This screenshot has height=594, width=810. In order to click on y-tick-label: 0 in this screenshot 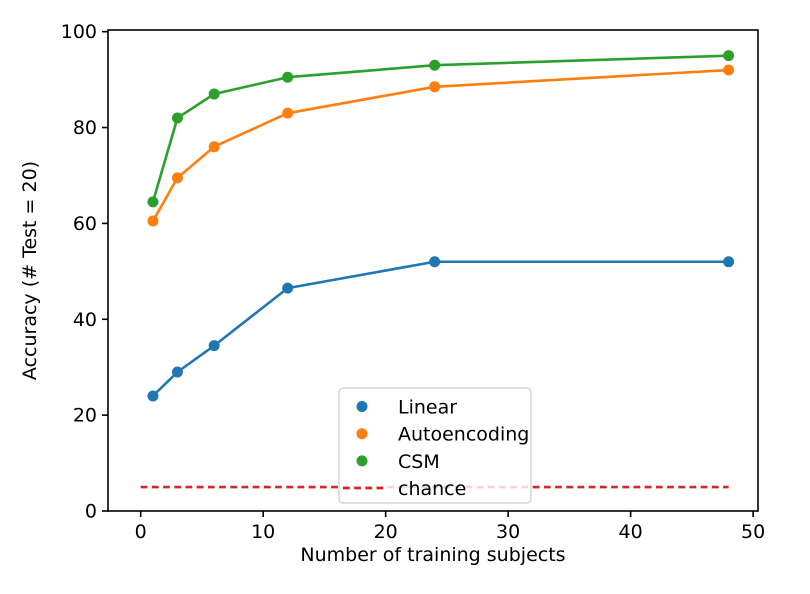, I will do `click(91, 512)`.